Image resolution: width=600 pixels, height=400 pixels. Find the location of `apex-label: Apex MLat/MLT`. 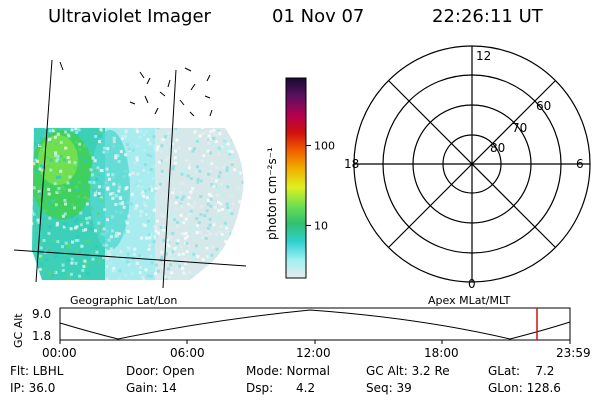

apex-label: Apex MLat/MLT is located at coordinates (469, 300).